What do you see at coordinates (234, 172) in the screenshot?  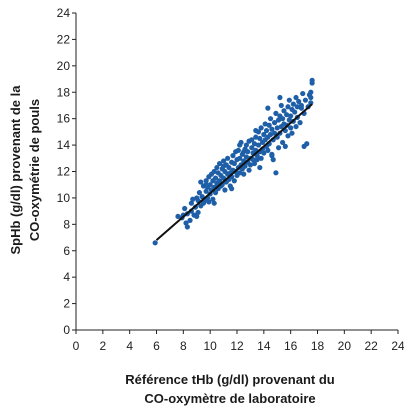 I see `regression-line` at bounding box center [234, 172].